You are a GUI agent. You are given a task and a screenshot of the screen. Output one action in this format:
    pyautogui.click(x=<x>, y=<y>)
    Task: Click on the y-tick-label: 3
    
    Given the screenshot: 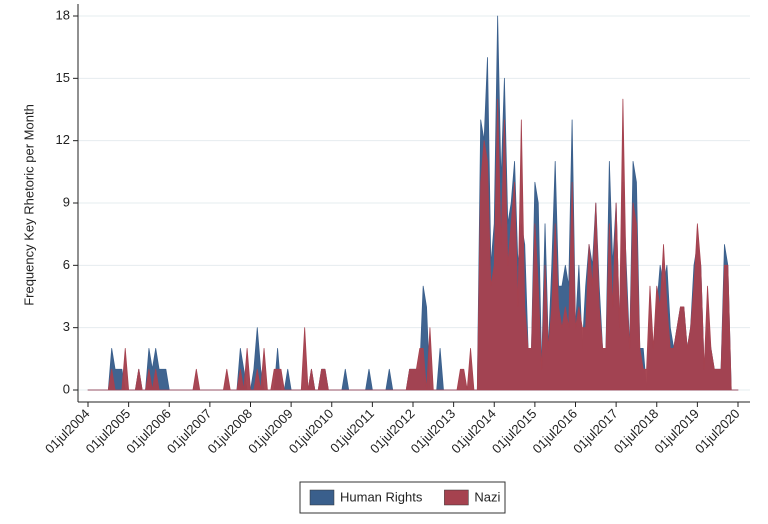 What is the action you would take?
    pyautogui.click(x=66, y=326)
    